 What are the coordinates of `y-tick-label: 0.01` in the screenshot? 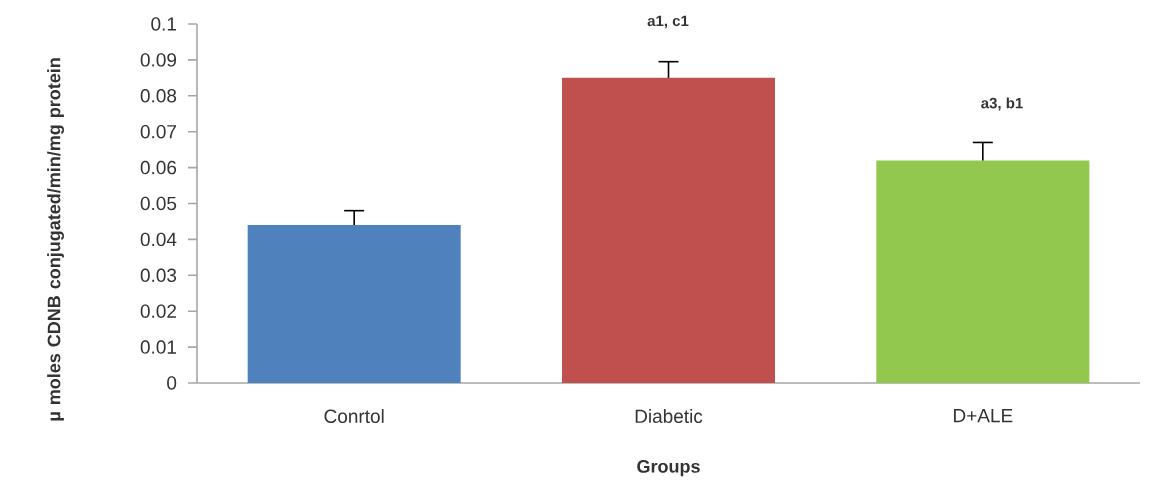 It's located at (158, 347).